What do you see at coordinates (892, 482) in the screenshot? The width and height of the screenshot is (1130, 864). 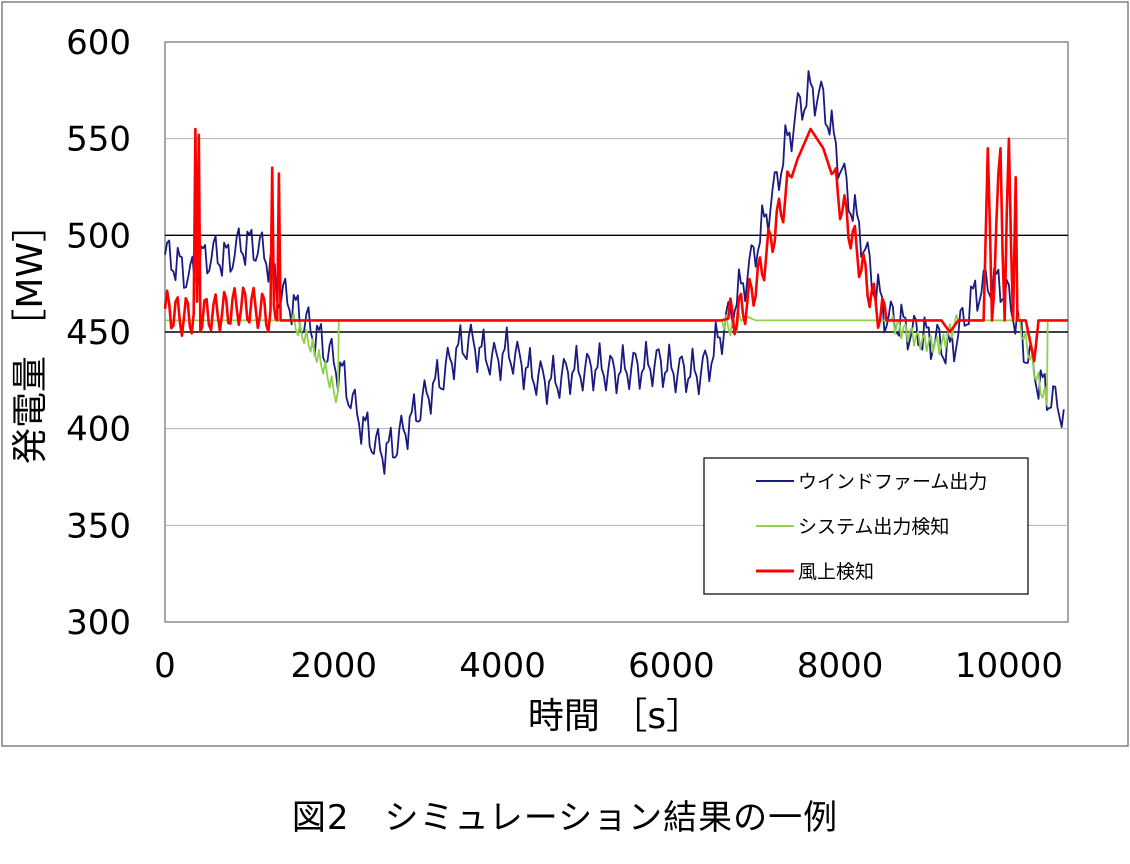 I see `legend-label: ウインドファーム出力` at bounding box center [892, 482].